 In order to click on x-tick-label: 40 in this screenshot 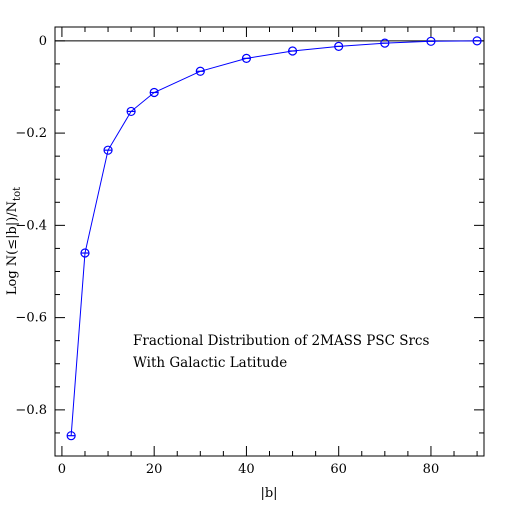, I will do `click(246, 469)`.